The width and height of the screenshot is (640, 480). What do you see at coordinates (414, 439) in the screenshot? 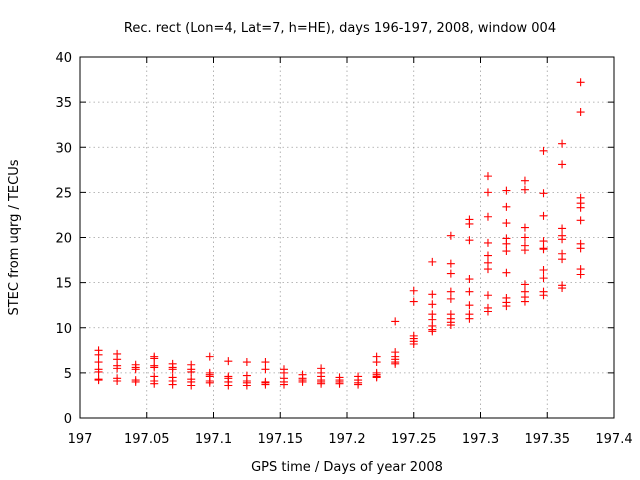
I see `x-tick-label: 197.25` at bounding box center [414, 439].